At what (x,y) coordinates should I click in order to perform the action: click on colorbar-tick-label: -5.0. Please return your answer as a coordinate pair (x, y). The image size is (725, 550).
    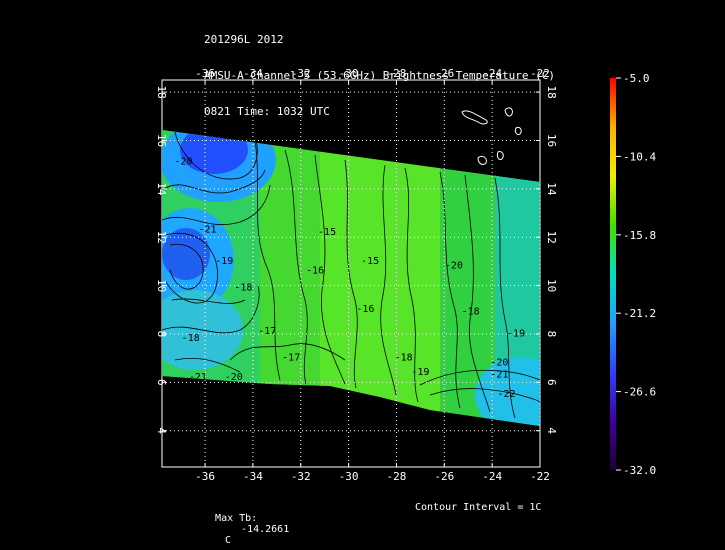
    Looking at the image, I should click on (636, 78).